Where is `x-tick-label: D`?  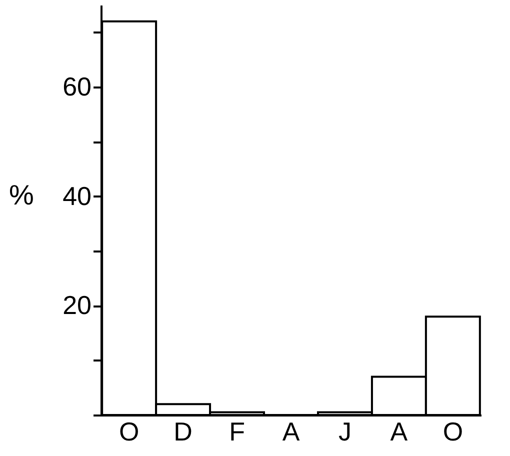
x-tick-label: D is located at coordinates (183, 431).